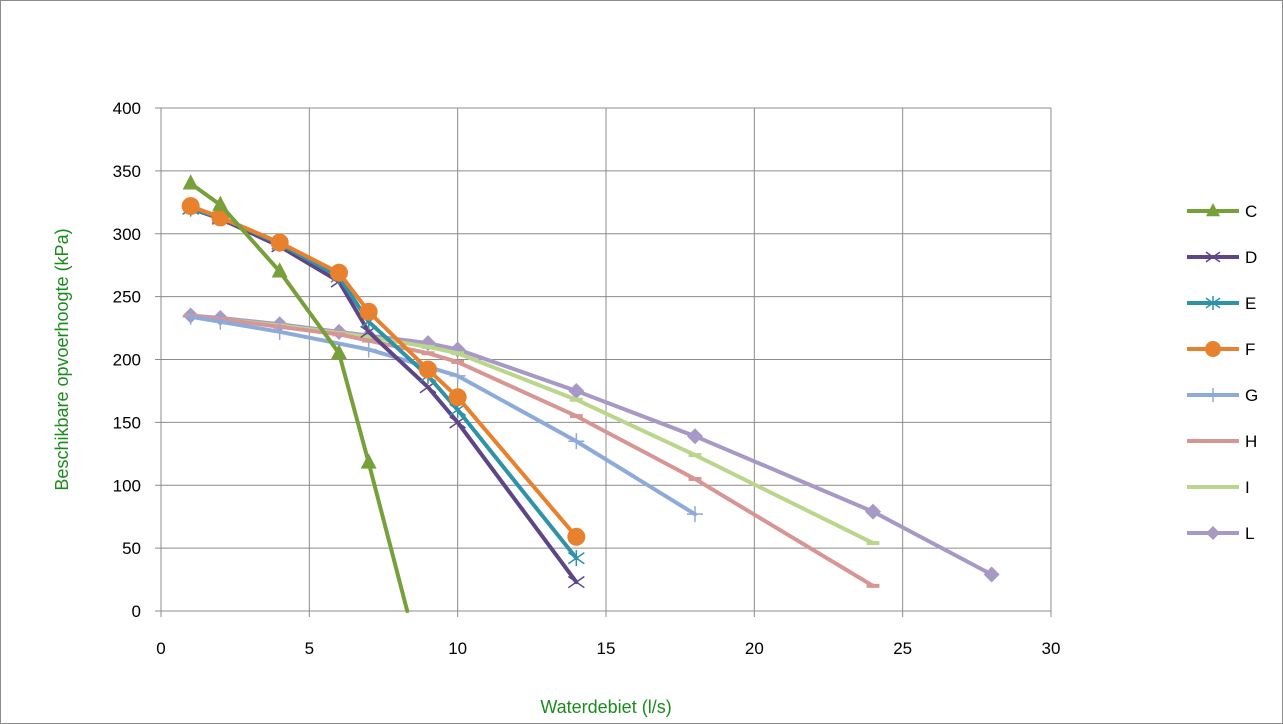 The image size is (1283, 724). I want to click on x-axis-title: Waterdebiet (l/s), so click(605, 707).